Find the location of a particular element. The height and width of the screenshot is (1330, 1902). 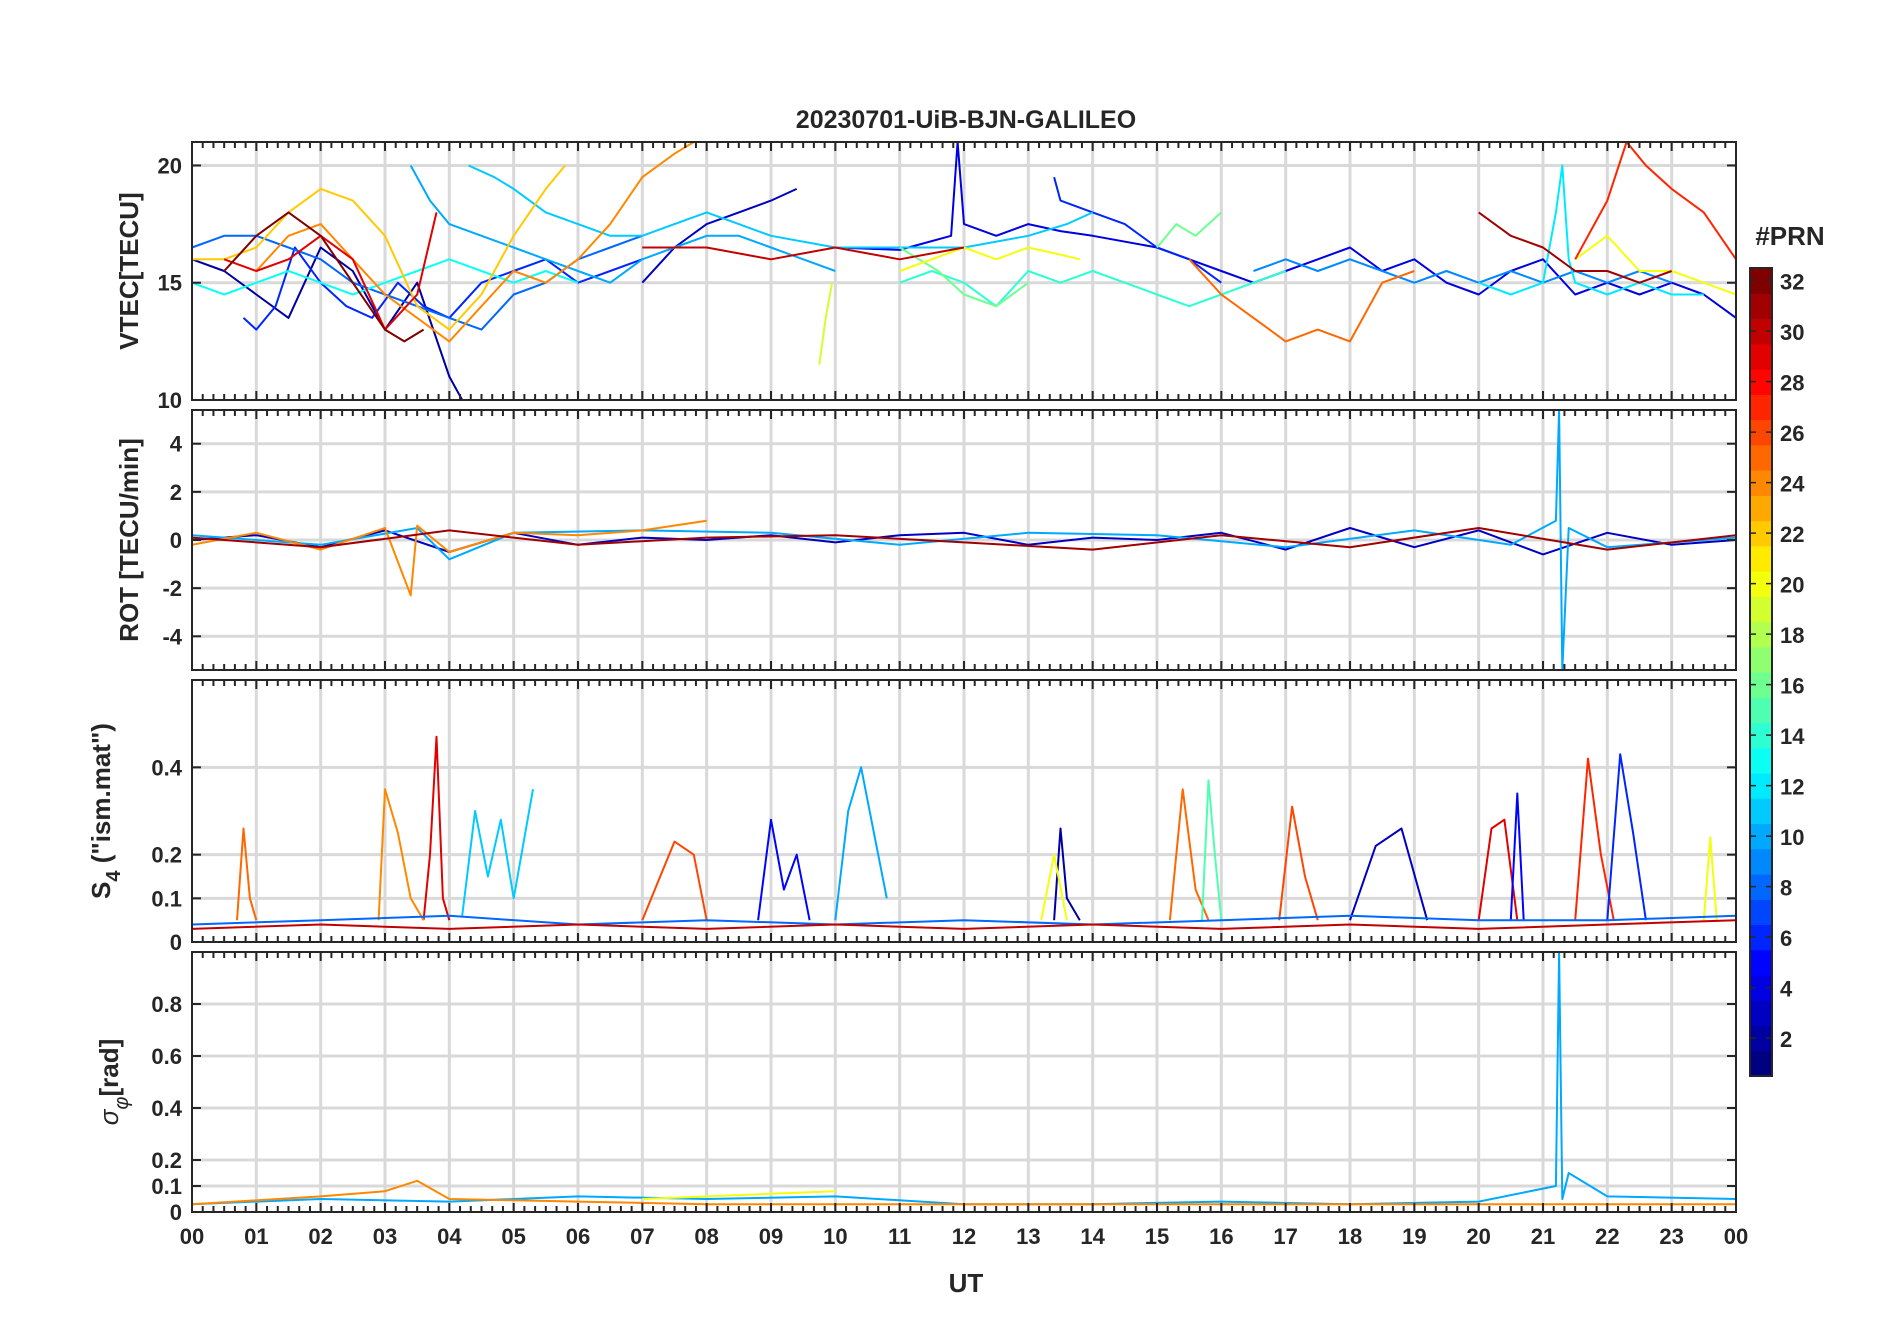

colorbar-tick-label: 28 is located at coordinates (1792, 383).